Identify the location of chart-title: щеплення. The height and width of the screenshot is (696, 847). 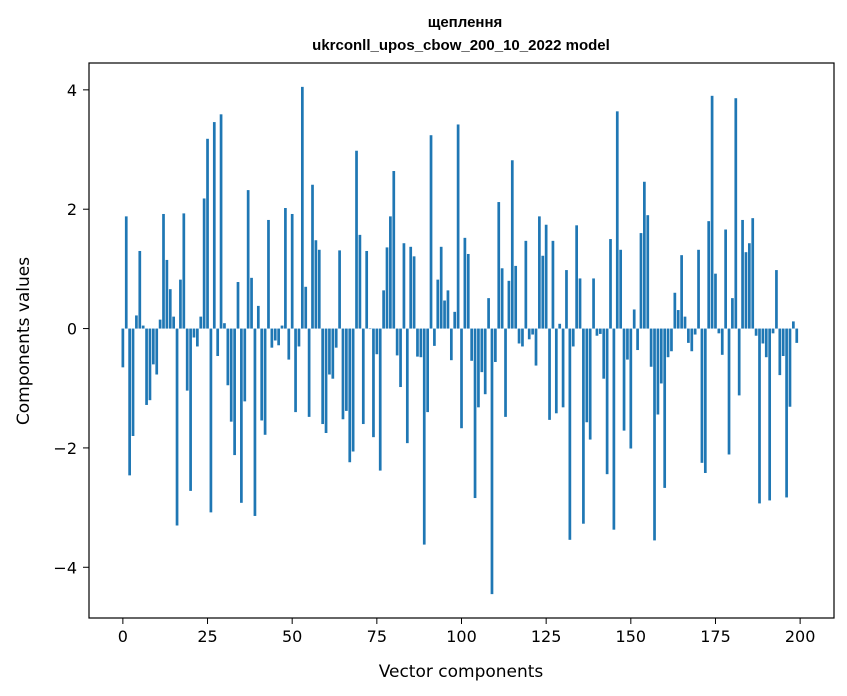
(465, 22).